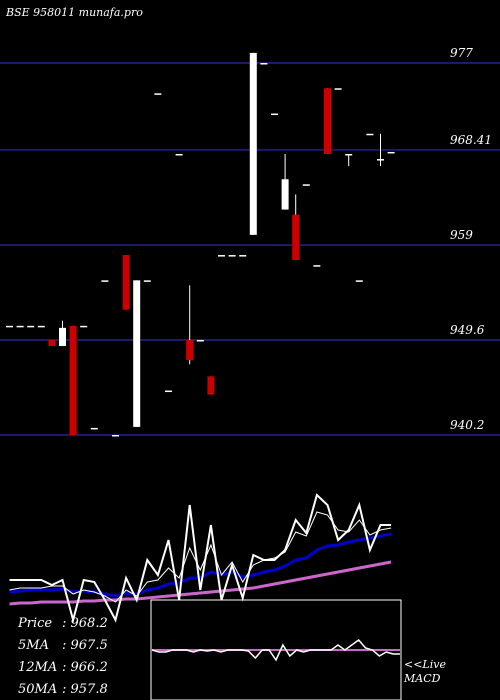  What do you see at coordinates (34, 623) in the screenshot?
I see `stat-label: Price` at bounding box center [34, 623].